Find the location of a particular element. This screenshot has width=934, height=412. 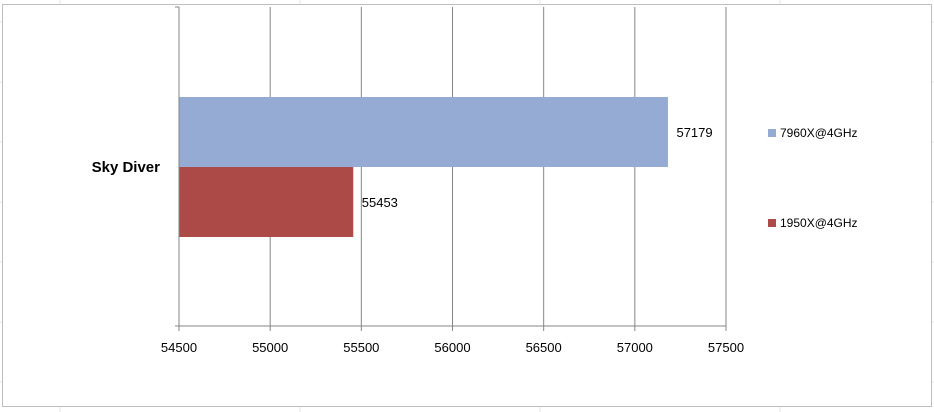

legend-label: 1950X@4GHz is located at coordinates (819, 223).